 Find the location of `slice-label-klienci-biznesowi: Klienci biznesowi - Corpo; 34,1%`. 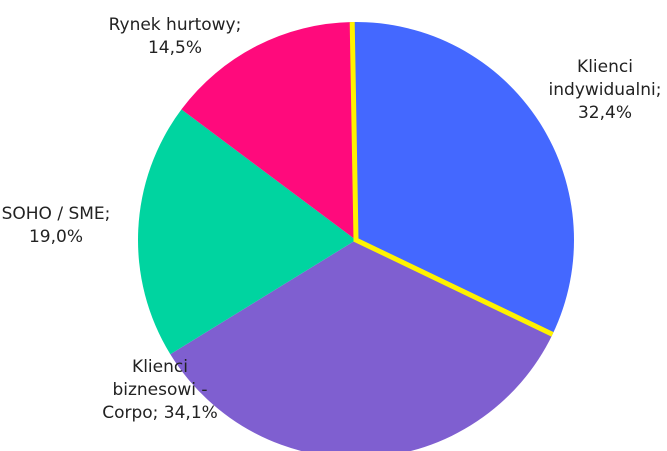

slice-label-klienci-biznesowi: Klienci biznesowi - Corpo; 34,1% is located at coordinates (160, 390).